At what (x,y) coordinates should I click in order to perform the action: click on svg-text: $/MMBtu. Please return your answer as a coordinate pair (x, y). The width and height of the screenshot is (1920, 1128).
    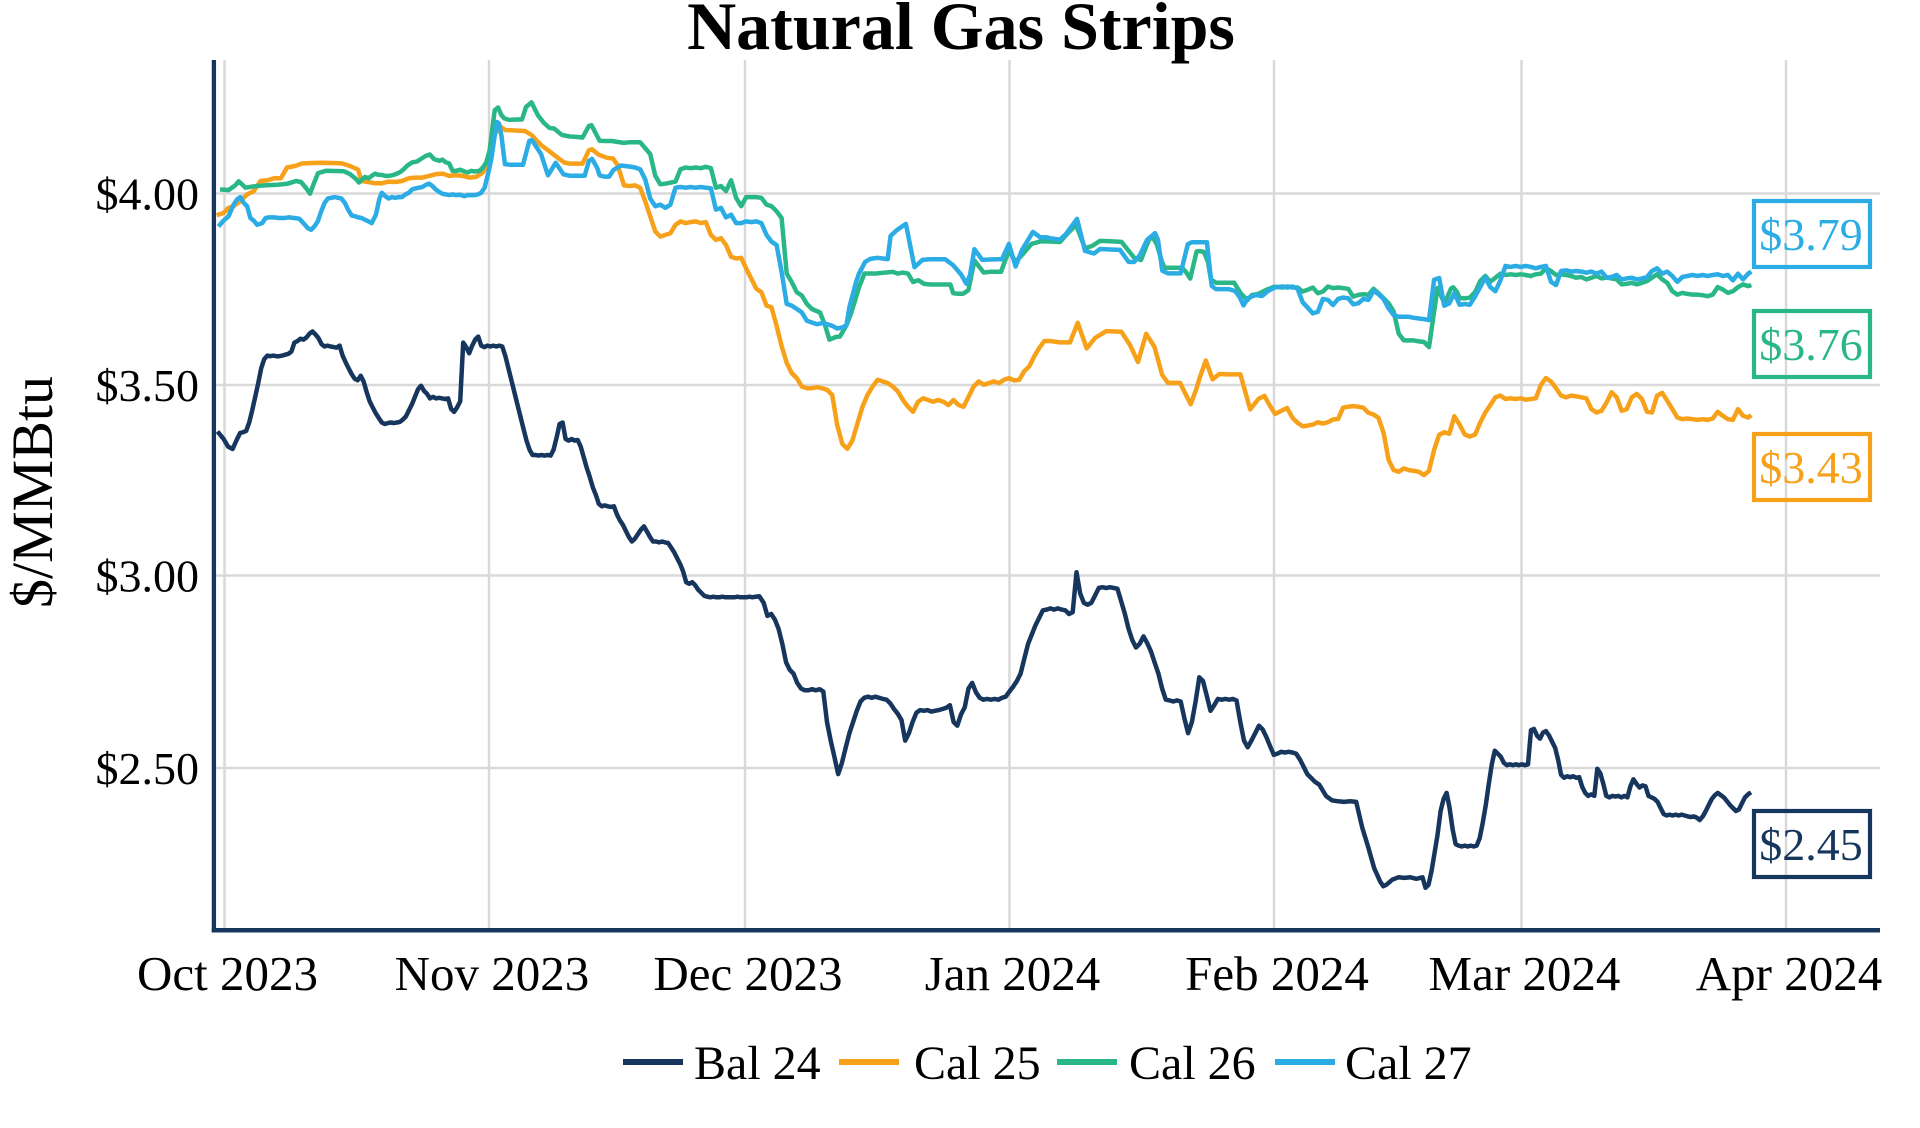
    Looking at the image, I should click on (32, 492).